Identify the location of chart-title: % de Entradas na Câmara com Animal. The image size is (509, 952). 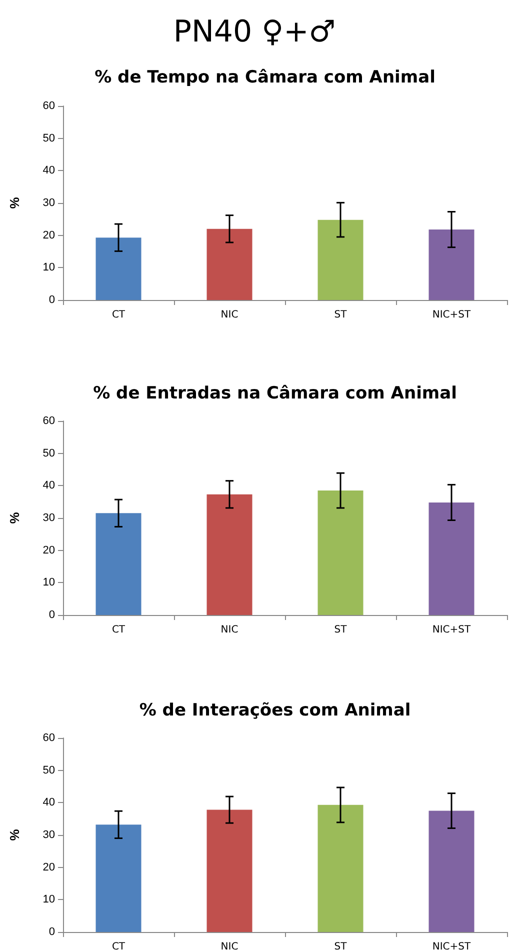
(275, 394).